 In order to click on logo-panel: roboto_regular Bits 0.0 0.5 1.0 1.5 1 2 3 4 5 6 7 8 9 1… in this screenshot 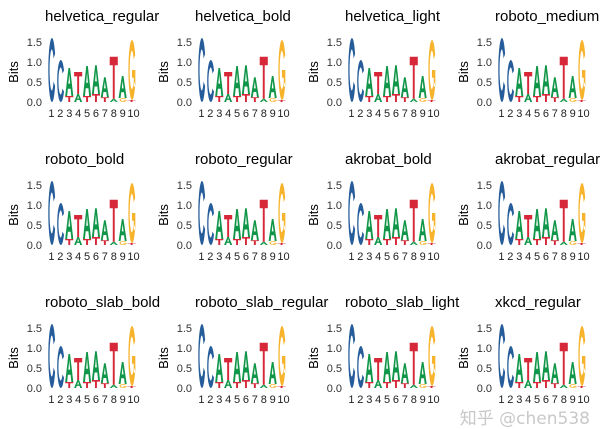, I will do `click(224, 207)`.